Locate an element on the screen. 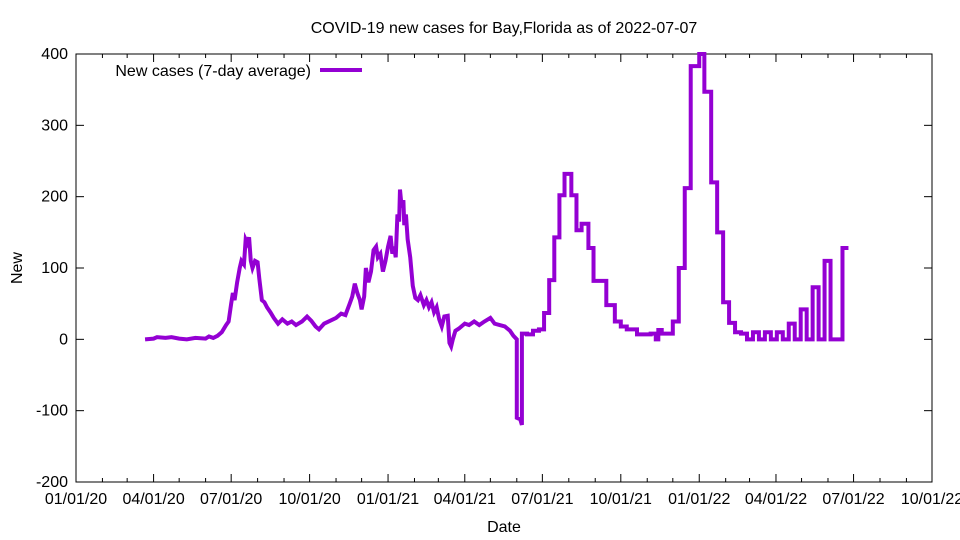 This screenshot has height=540, width=960. x-tick-label: 01/01/20 is located at coordinates (76, 499).